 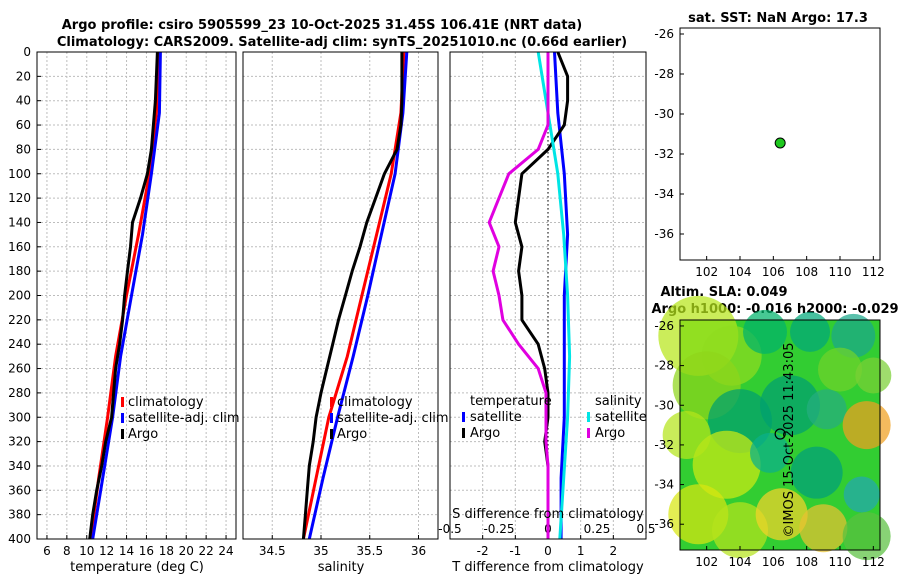 What do you see at coordinates (19, 271) in the screenshot?
I see `y-tick-label: 180` at bounding box center [19, 271].